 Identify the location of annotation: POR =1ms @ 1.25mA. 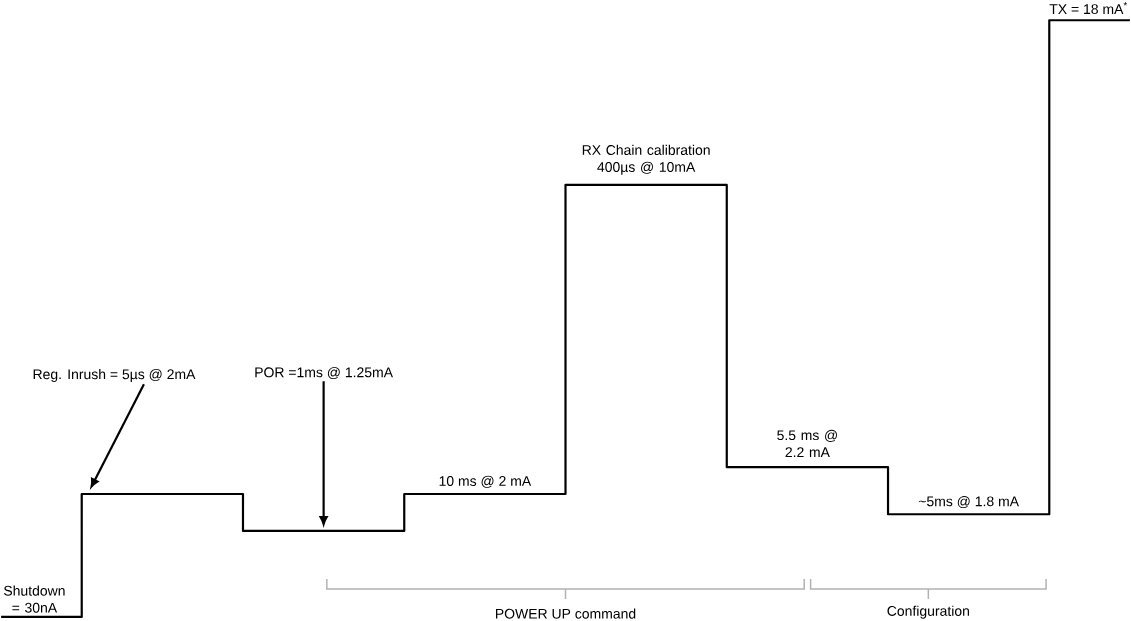
(324, 373).